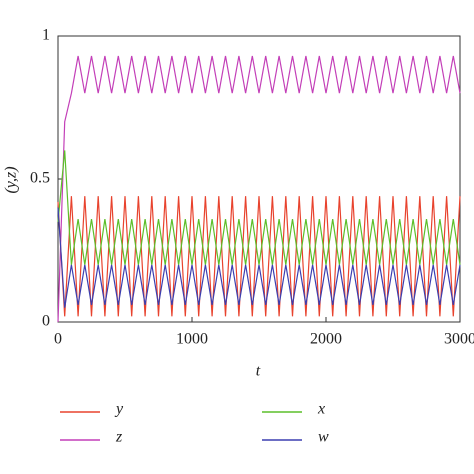  What do you see at coordinates (40, 178) in the screenshot?
I see `y-tick-label: 0.5` at bounding box center [40, 178].